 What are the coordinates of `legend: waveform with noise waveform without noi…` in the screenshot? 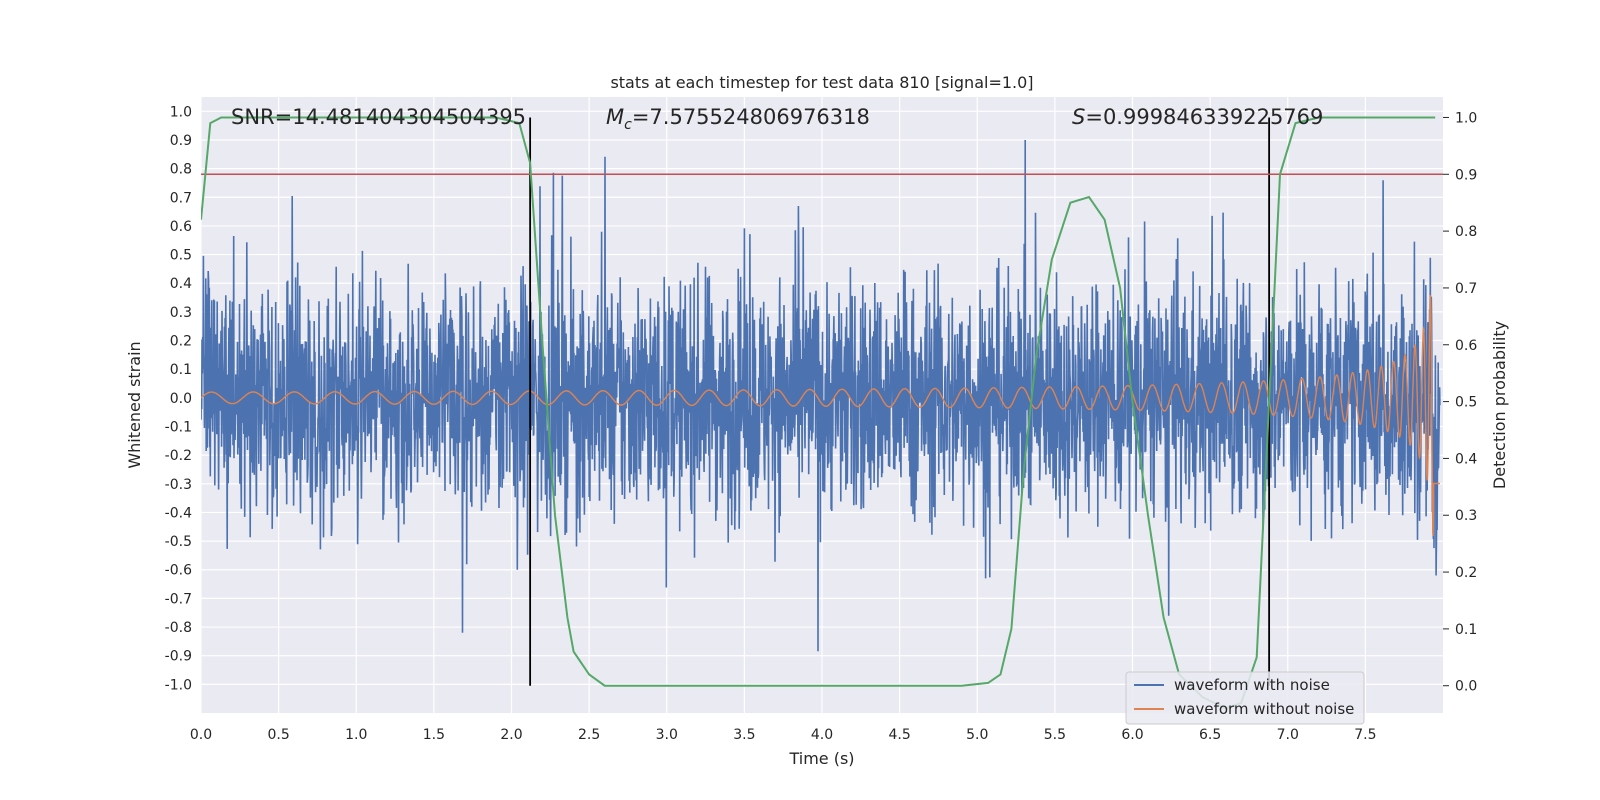 It's located at (1245, 698).